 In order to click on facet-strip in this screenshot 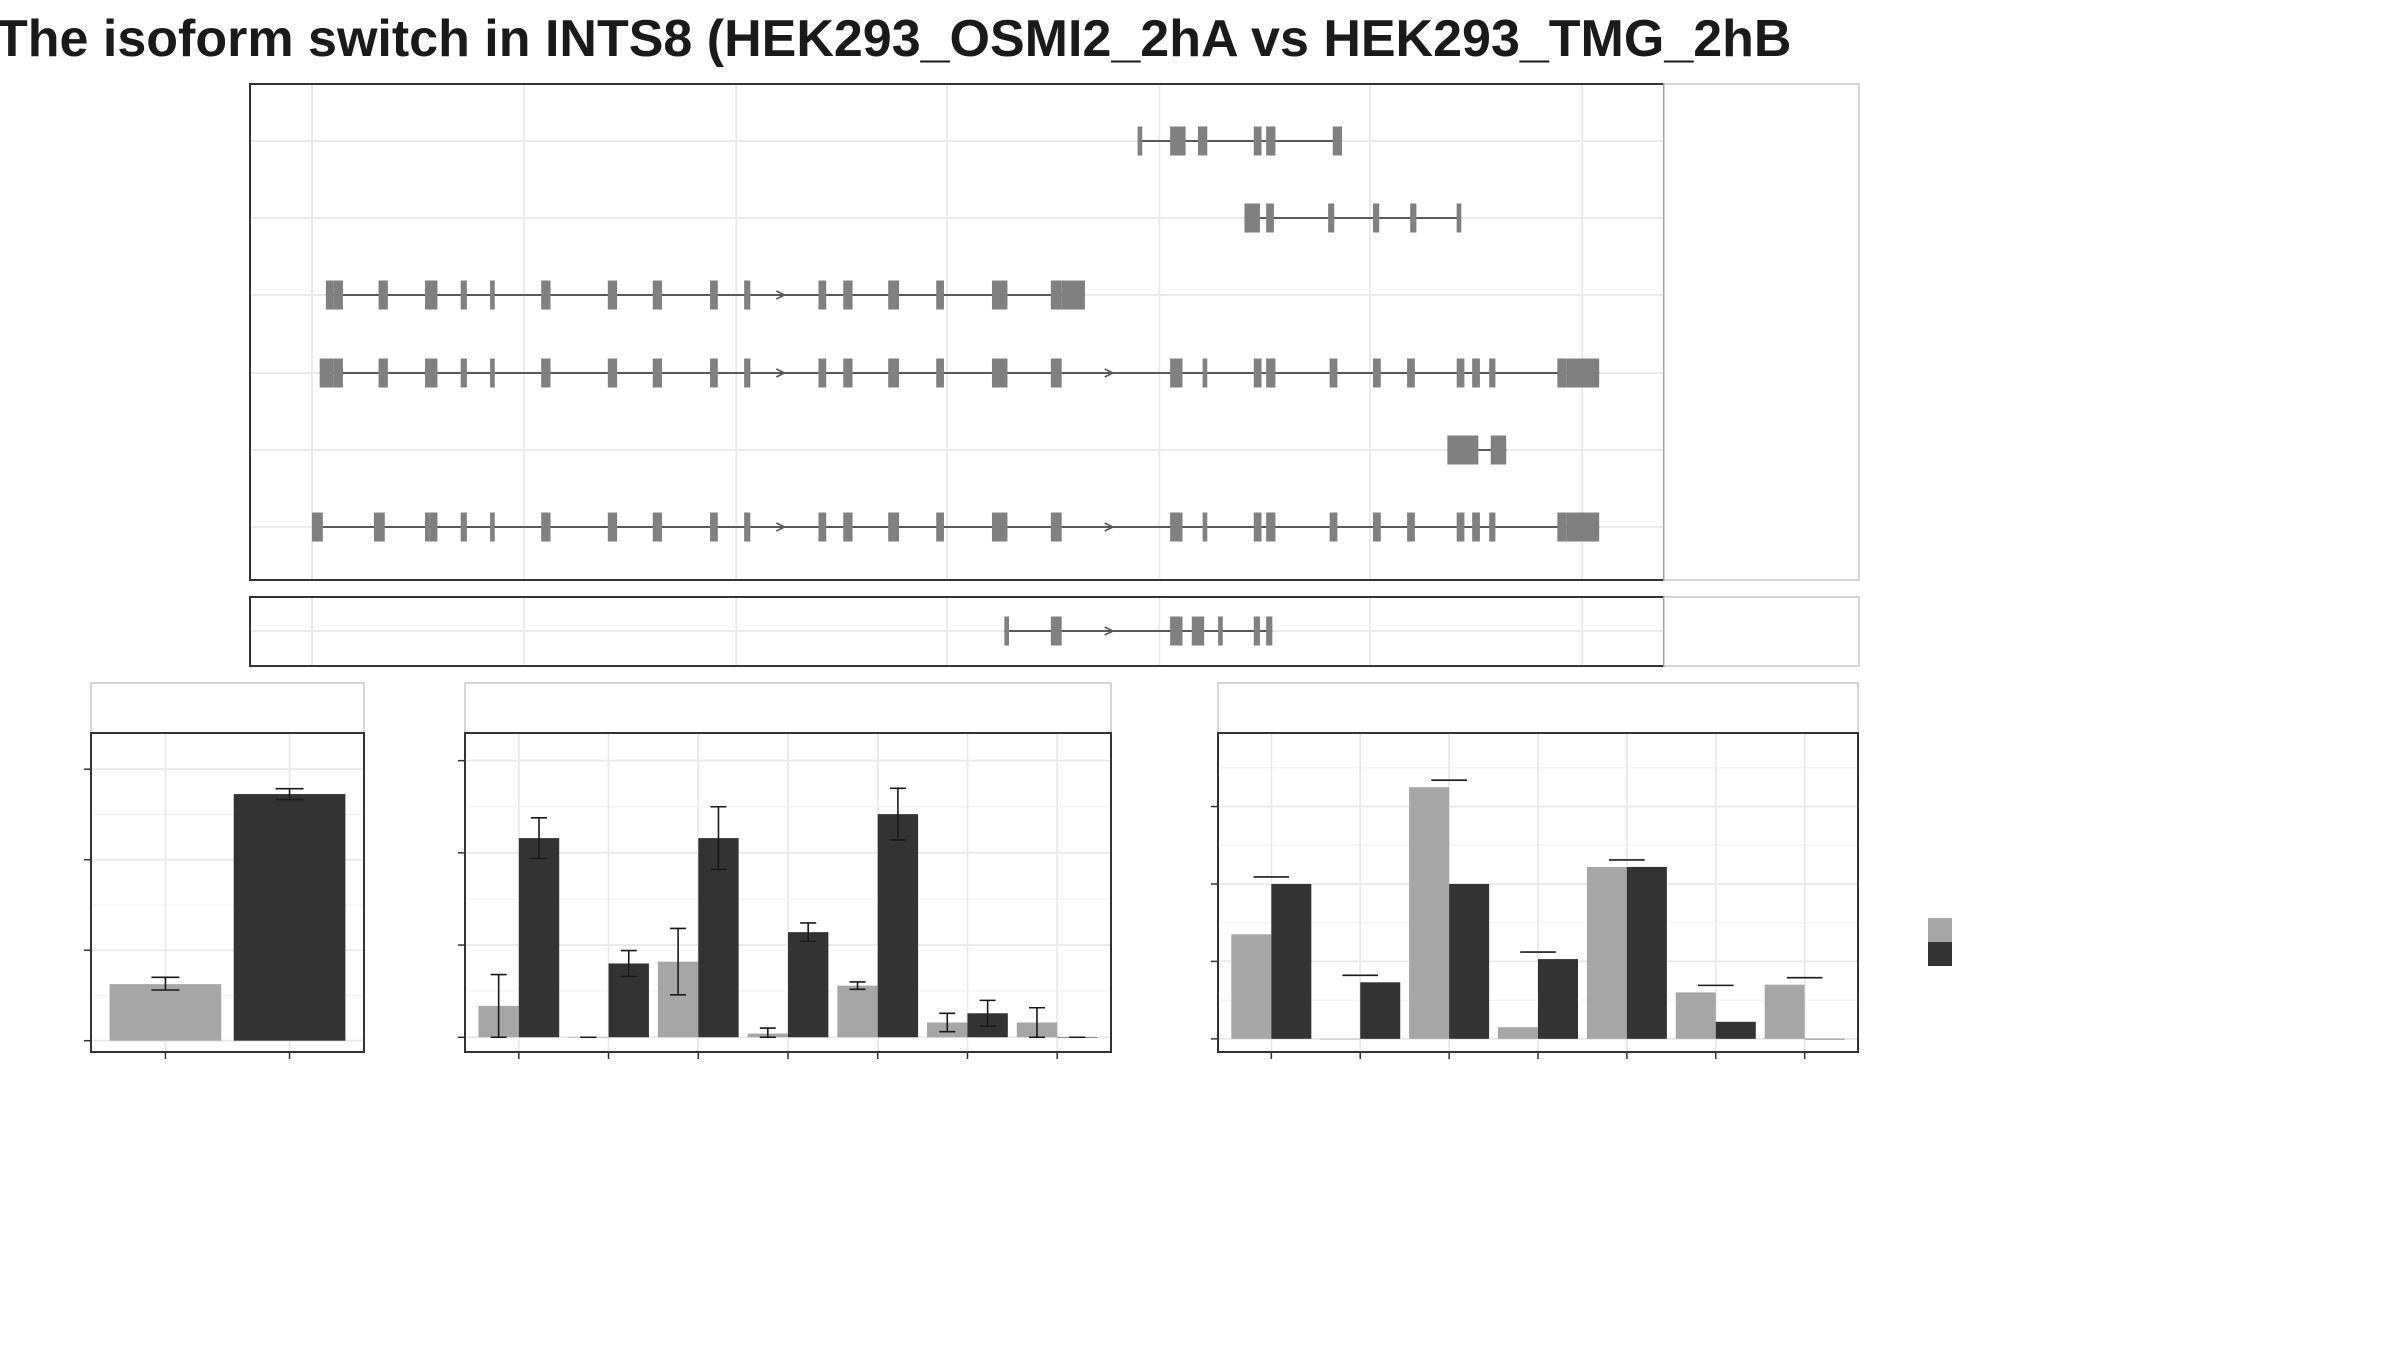, I will do `click(1761, 631)`.